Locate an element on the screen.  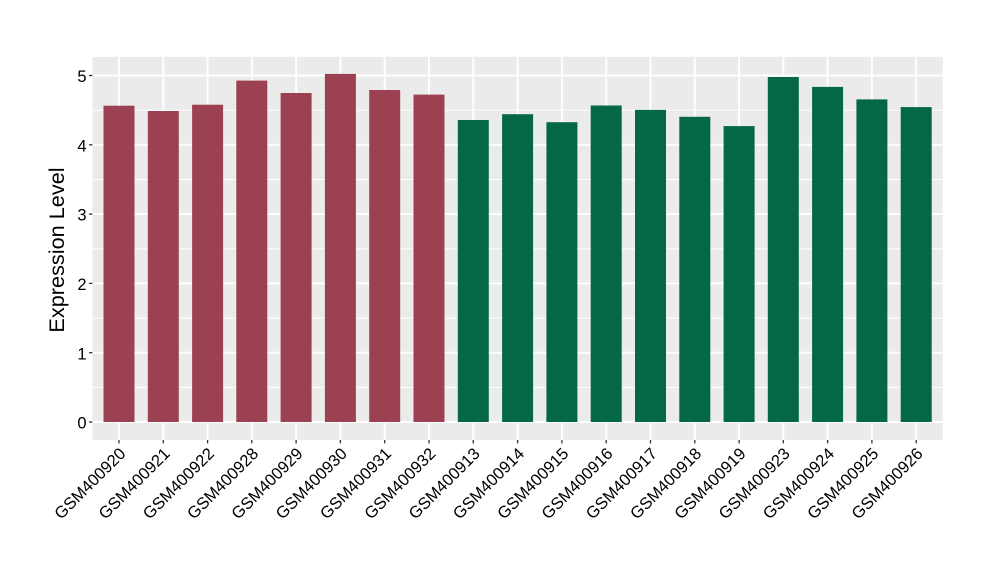
svg-text: 0 is located at coordinates (81, 424).